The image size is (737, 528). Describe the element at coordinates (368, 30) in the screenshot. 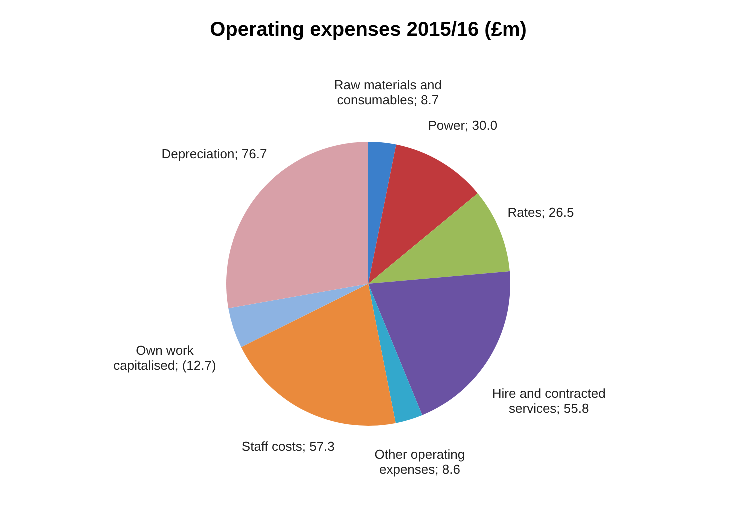

I see `chart-title: Operating expenses 2015/16 (£m)` at that location.